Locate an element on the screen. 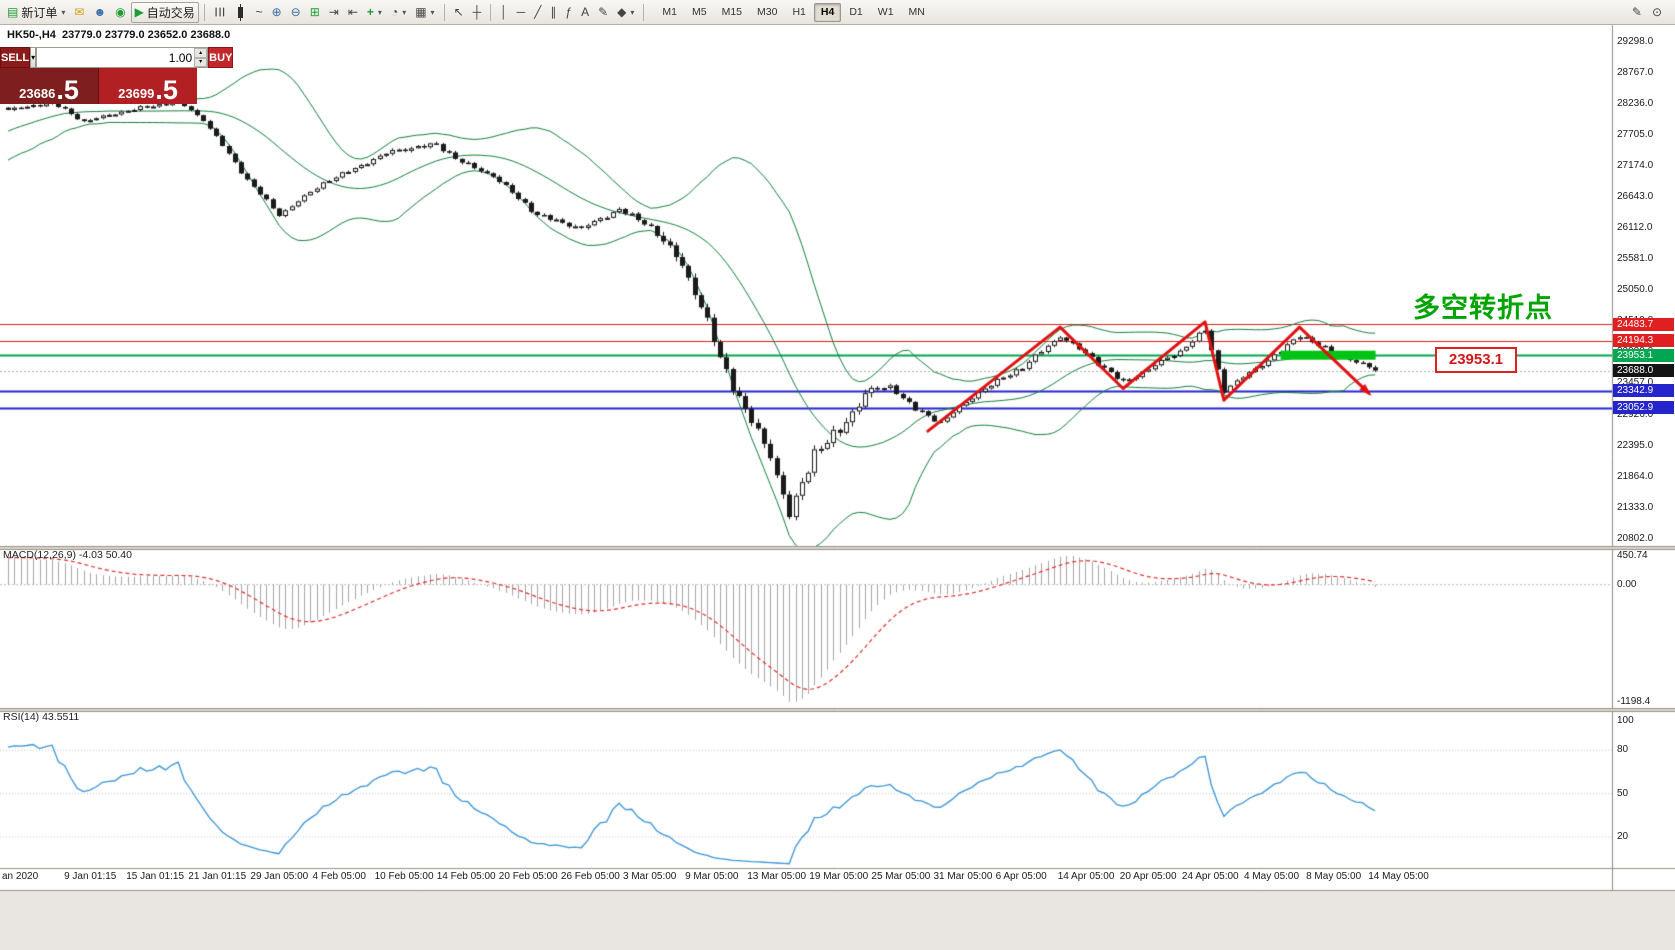  time-axis-label: 24 Apr 05:00 is located at coordinates (1210, 876).